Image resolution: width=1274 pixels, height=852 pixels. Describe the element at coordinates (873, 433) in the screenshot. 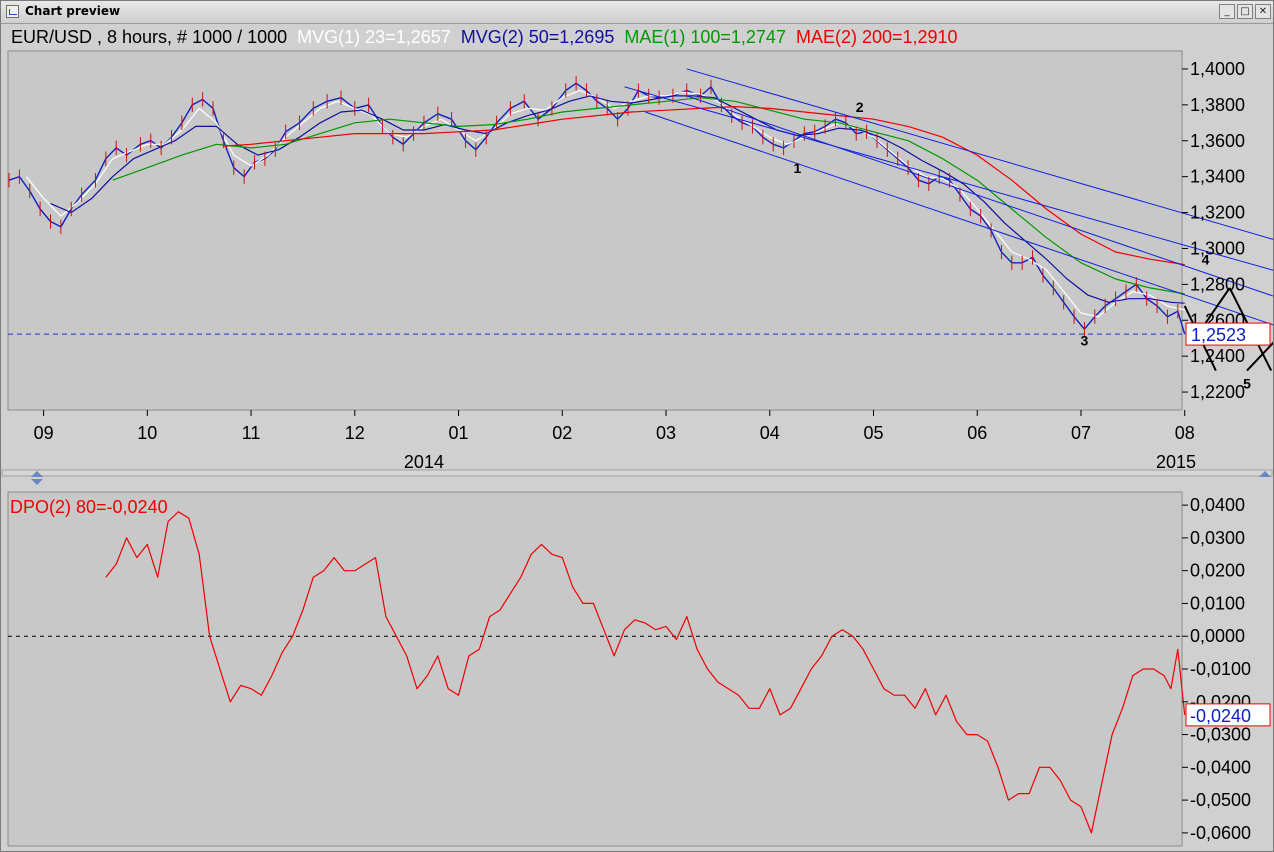

I see `x-tick-label: 05` at that location.